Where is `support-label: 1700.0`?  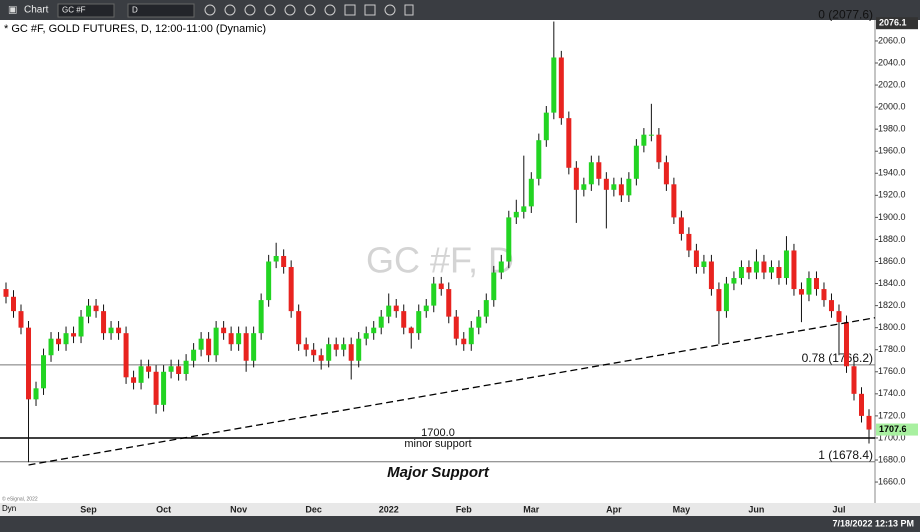 support-label: 1700.0 is located at coordinates (438, 433).